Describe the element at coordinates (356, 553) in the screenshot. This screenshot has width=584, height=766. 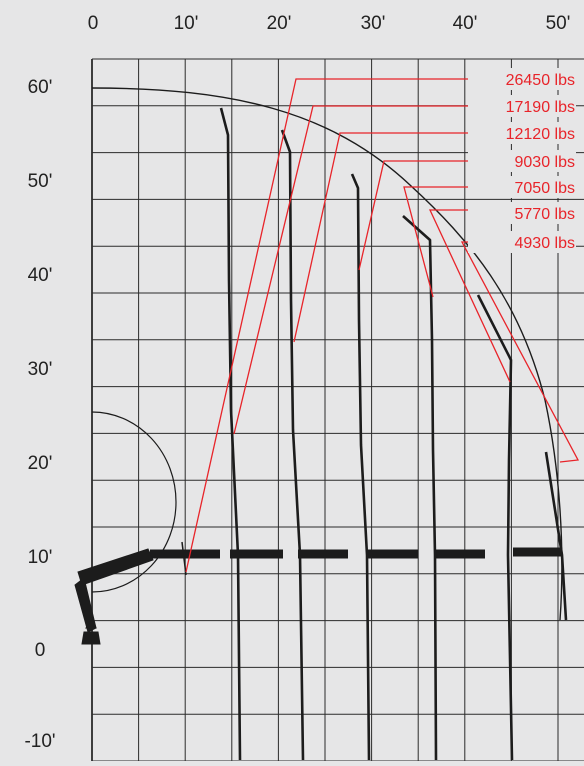
I see `boom-dash-line` at that location.